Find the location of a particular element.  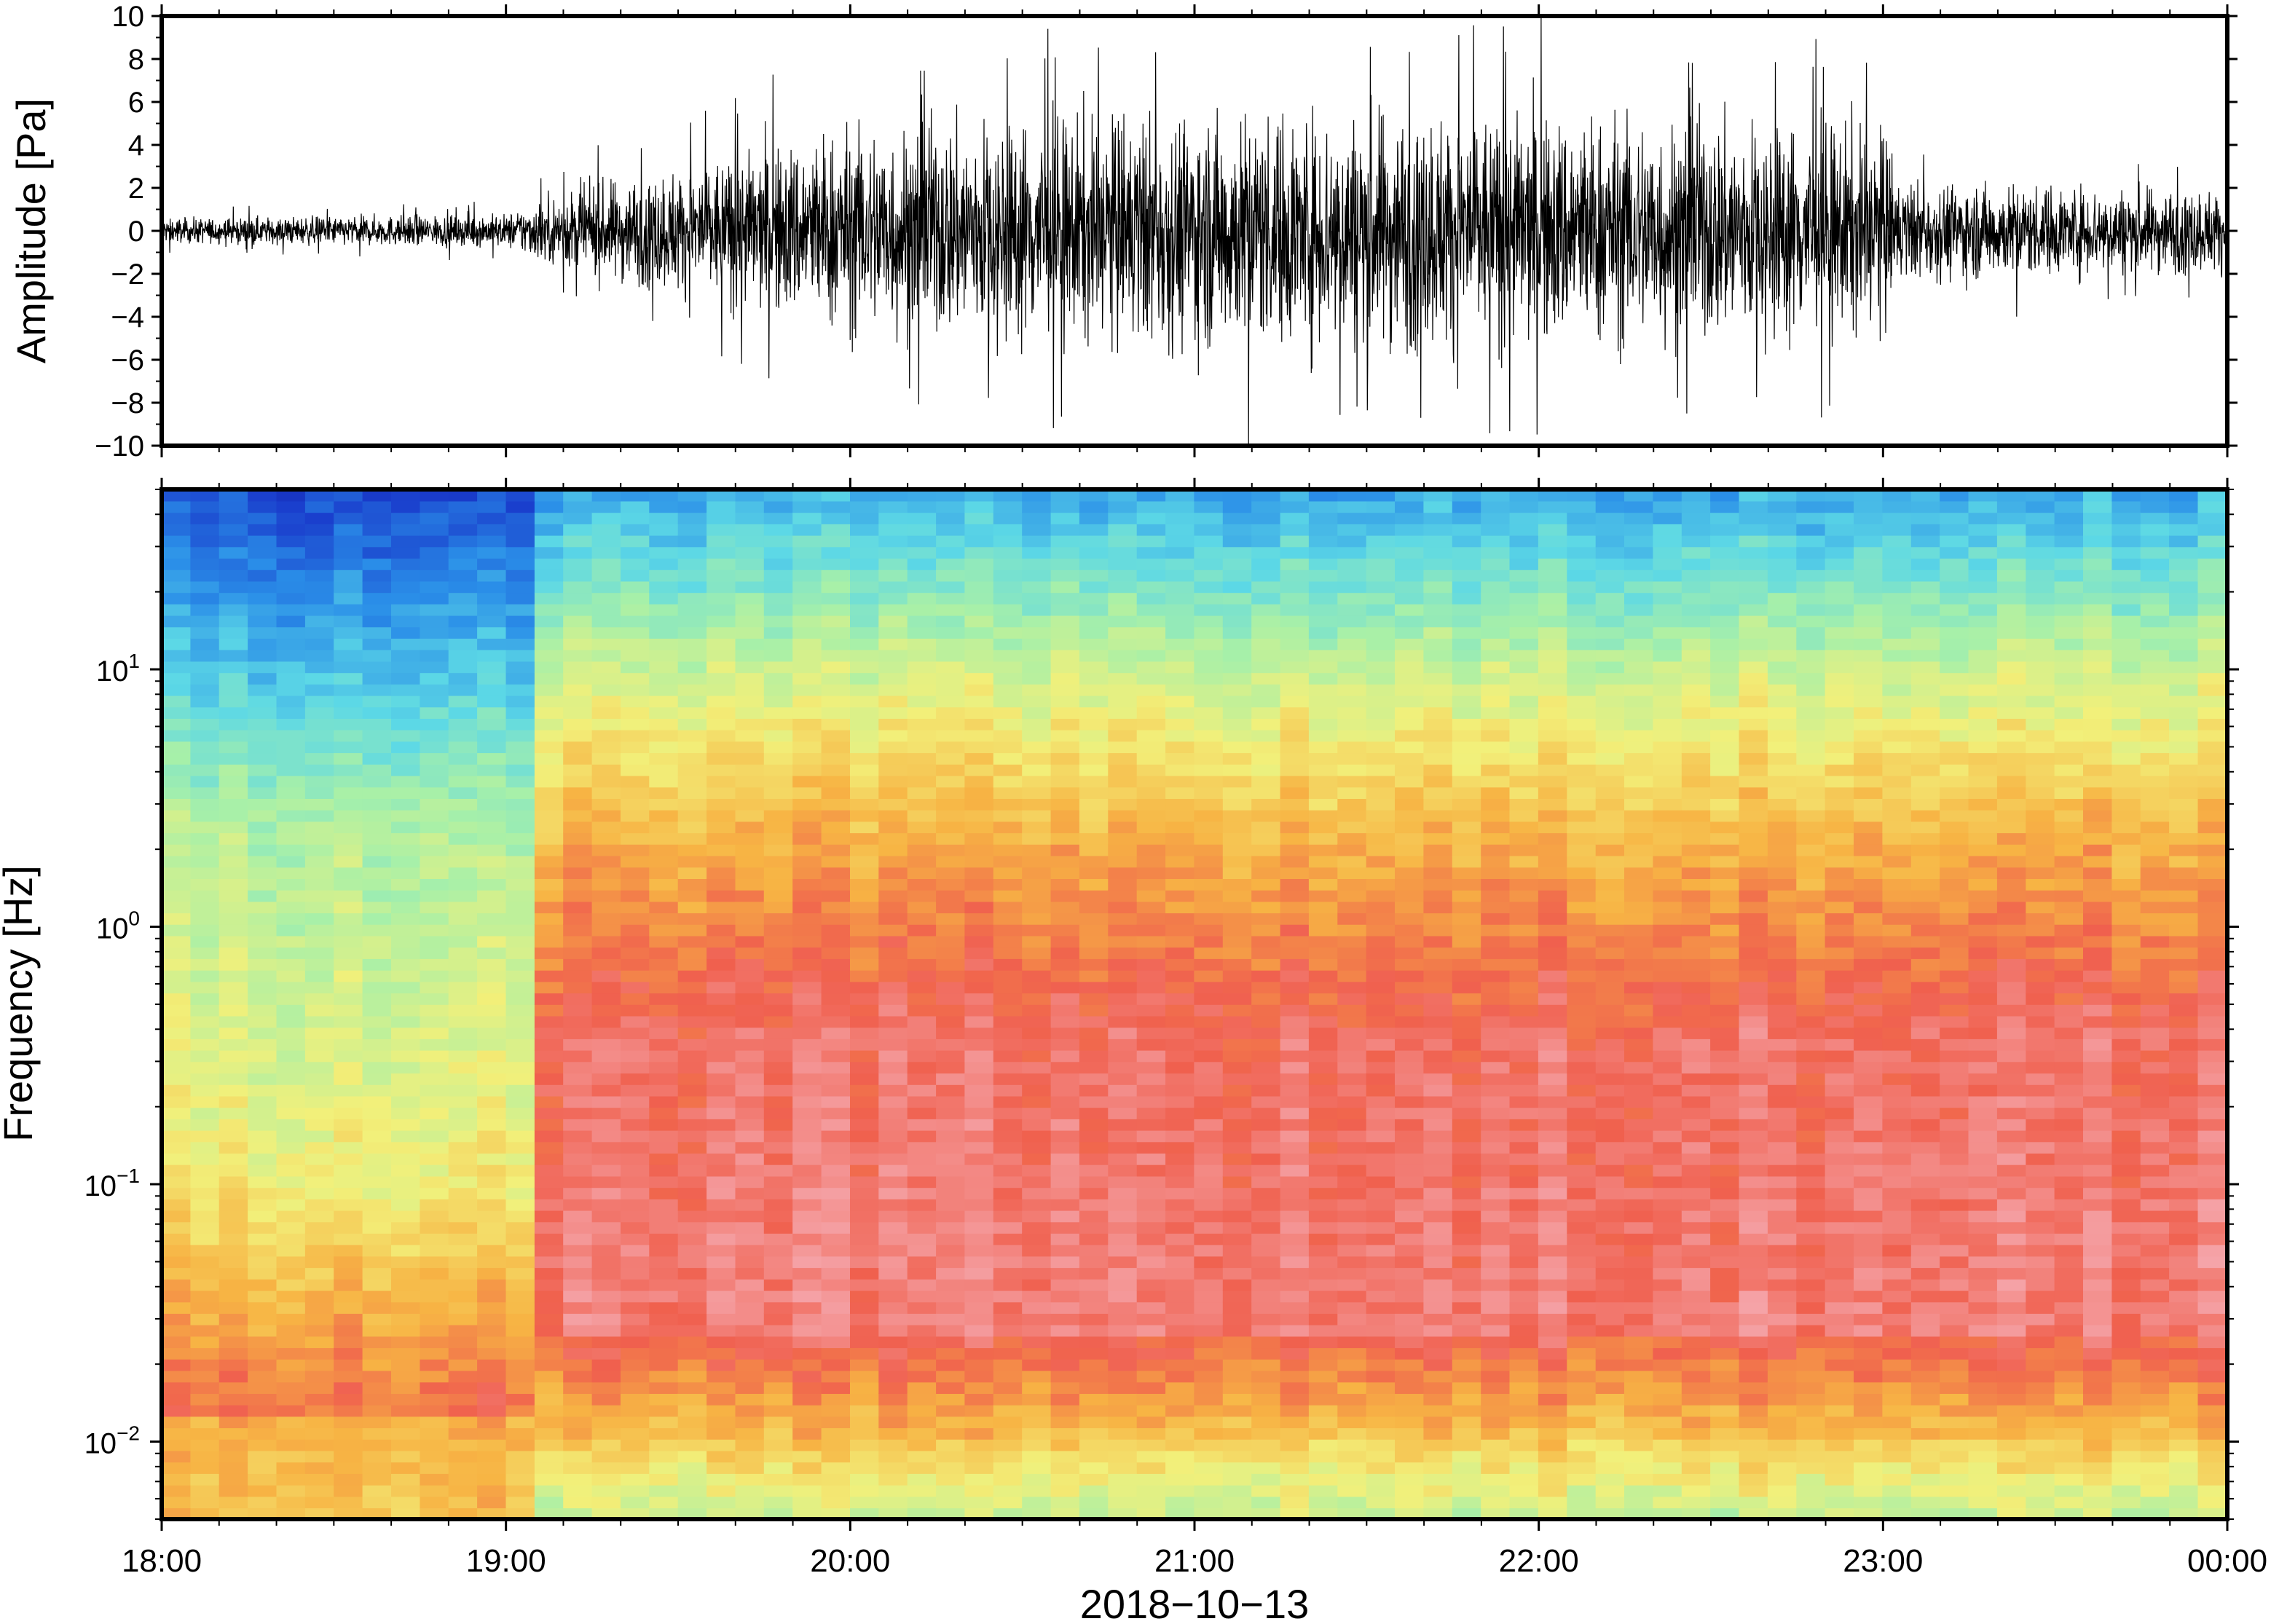

amplitude-y-tick-label: −2 is located at coordinates (127, 275).